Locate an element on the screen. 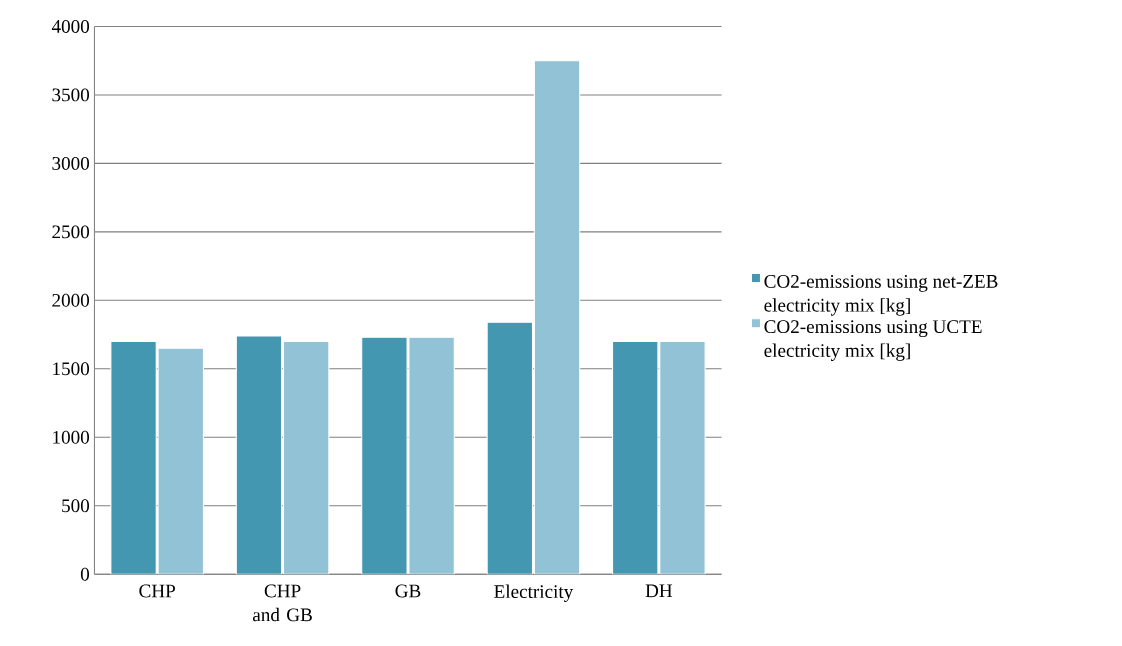  x-tick-label: CHP is located at coordinates (157, 591).